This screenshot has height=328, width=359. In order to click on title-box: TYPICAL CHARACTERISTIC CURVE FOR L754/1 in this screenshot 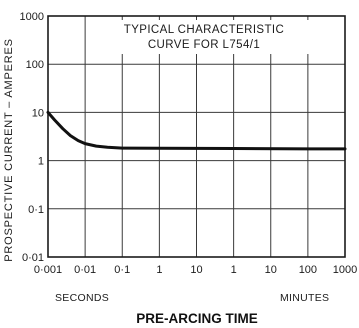, I will do `click(208, 37)`.